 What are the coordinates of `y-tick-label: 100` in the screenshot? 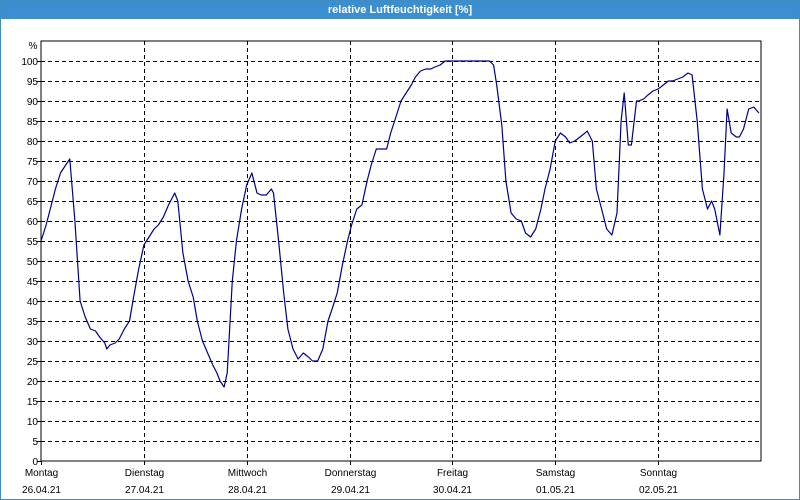 It's located at (29, 62).